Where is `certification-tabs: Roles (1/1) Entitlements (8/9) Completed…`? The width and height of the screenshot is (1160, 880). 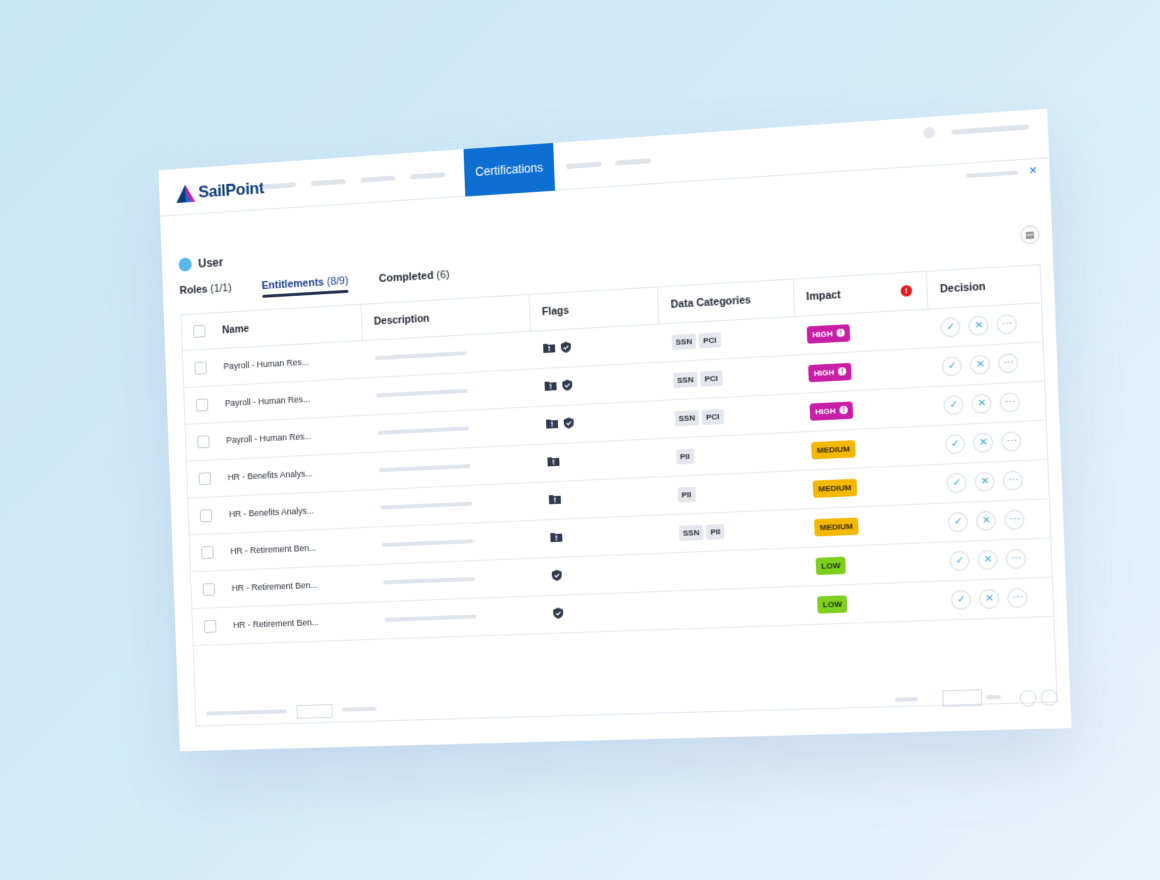
certification-tabs: Roles (1/1) Entitlements (8/9) Completed… is located at coordinates (314, 283).